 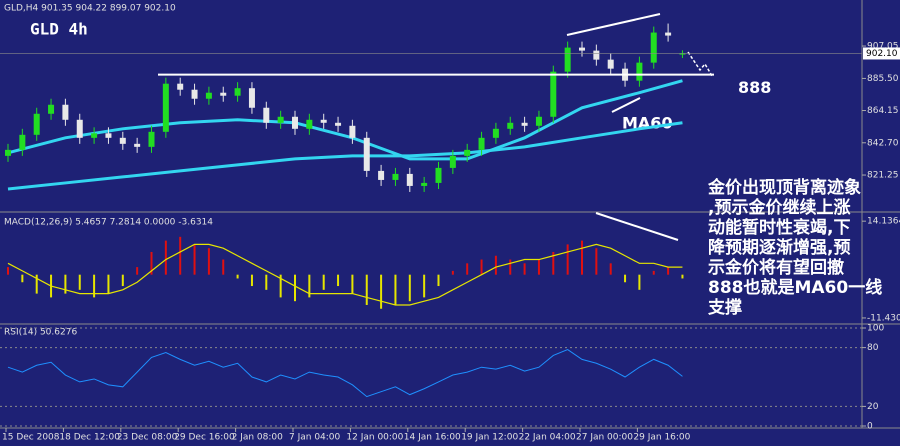 I want to click on x-tick-label: 23 Dec 08:00, so click(x=147, y=438).